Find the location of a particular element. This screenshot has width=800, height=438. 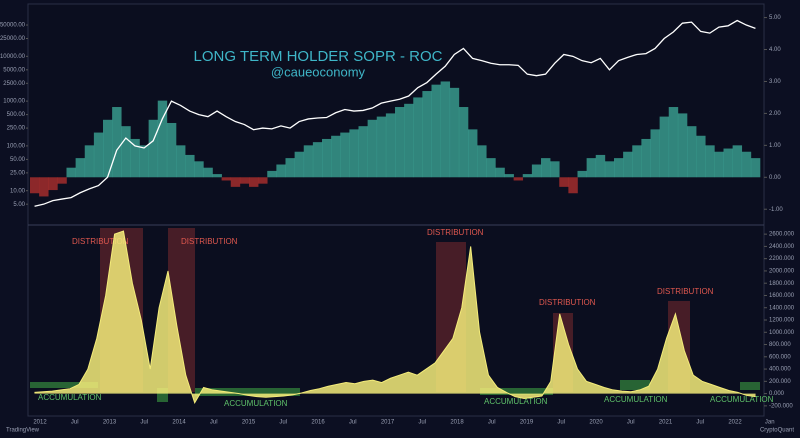

x-tick-label: 2013 is located at coordinates (110, 423).